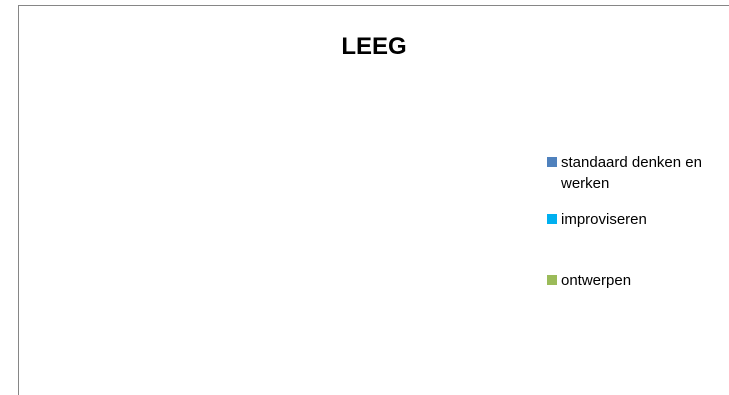  I want to click on legend-label: standaard denken en werken, so click(631, 173).